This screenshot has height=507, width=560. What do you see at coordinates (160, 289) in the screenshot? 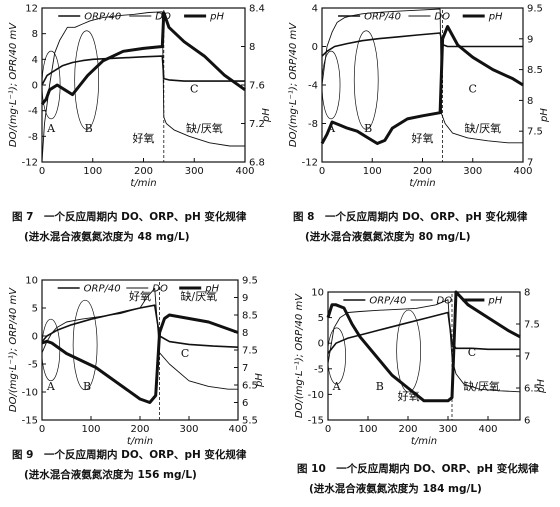
I see `legend-label-1: DO` at bounding box center [160, 289].